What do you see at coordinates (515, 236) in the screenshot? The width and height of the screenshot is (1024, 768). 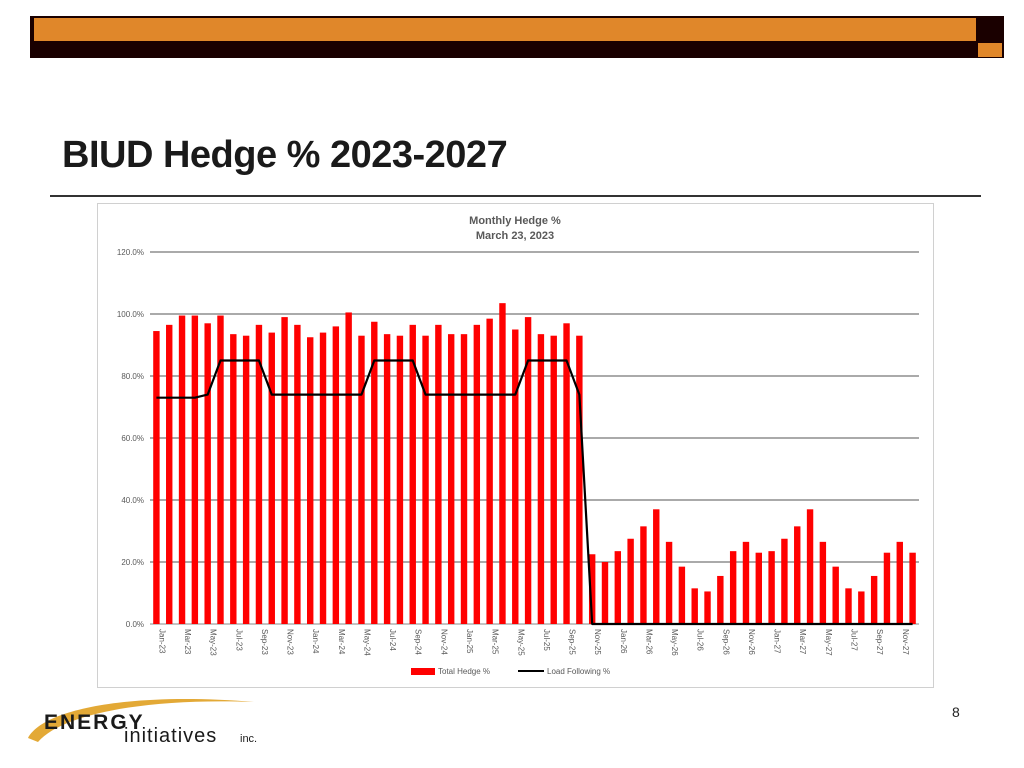 I see `chart-subtitle: March 23, 2023` at bounding box center [515, 236].